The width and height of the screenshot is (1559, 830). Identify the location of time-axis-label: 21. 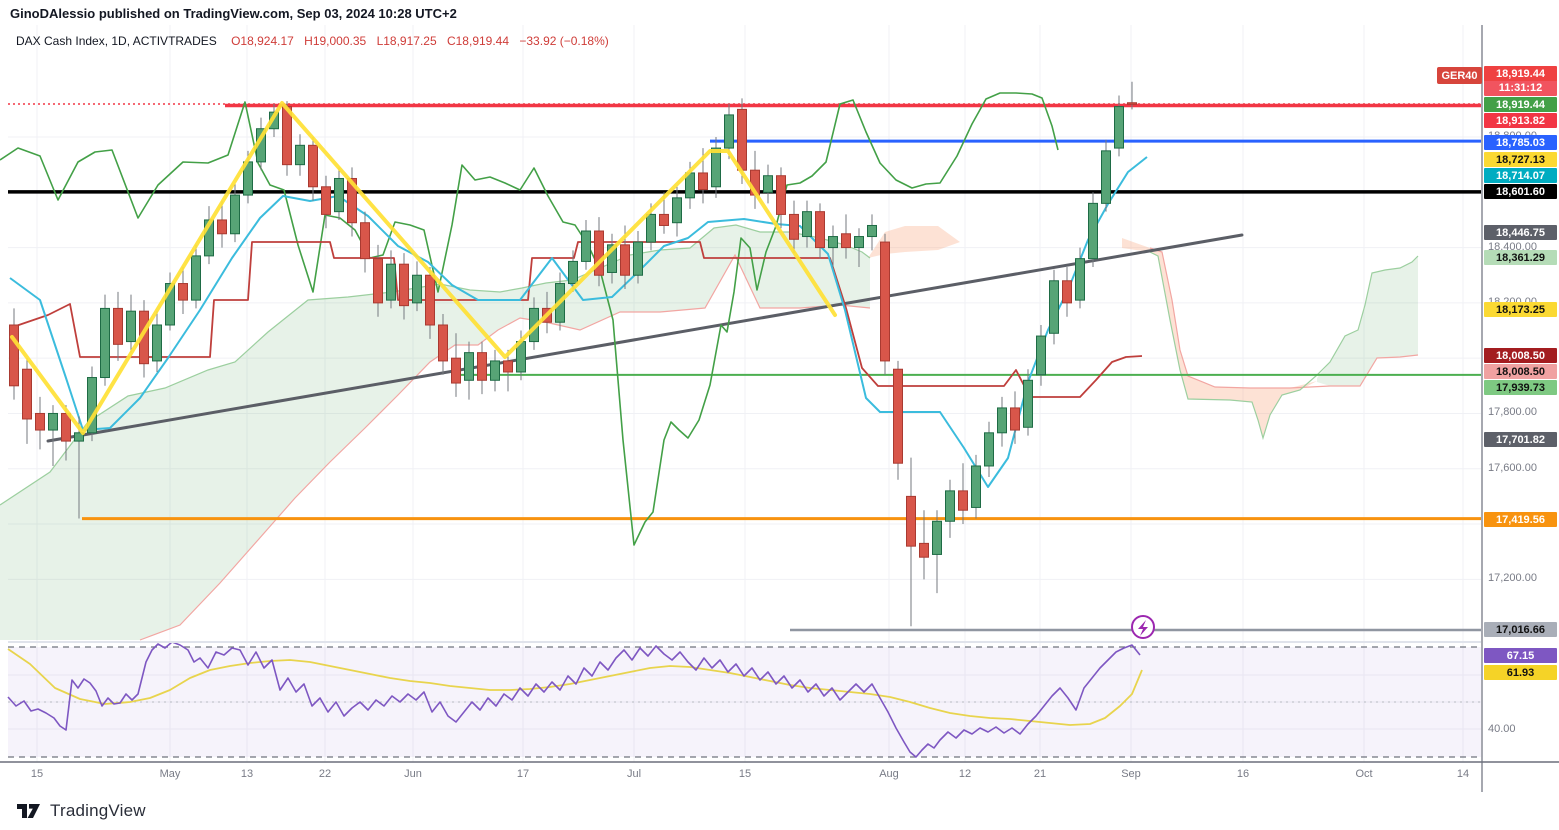
(1040, 774).